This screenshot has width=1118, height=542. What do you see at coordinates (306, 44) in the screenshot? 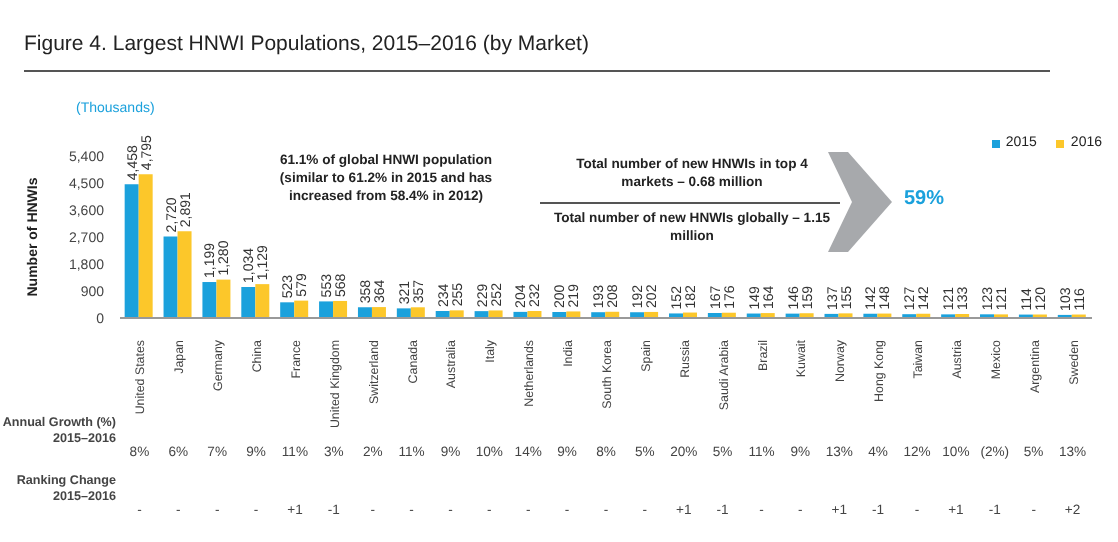
I see `chart-title: Figure 4. Largest HNWI Populations, 2015–2016 (by Market)` at bounding box center [306, 44].